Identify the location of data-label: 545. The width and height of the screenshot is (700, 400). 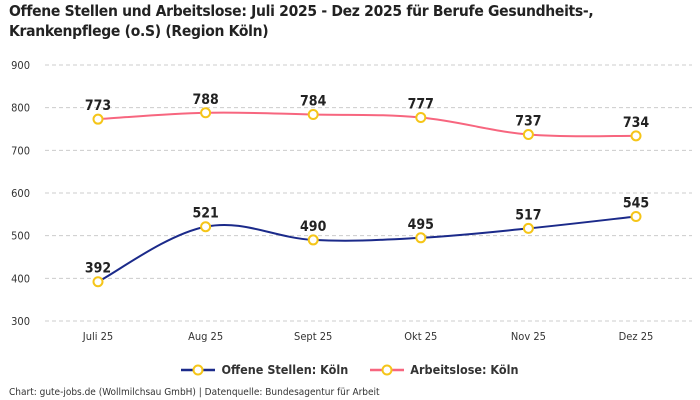
(636, 203).